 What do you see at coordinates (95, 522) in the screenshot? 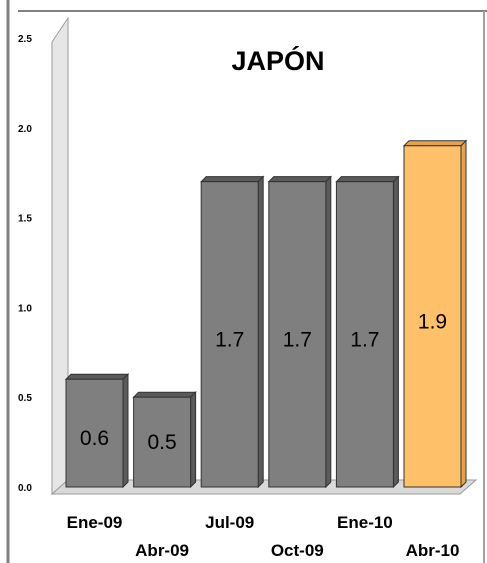
I see `x-category-label: Ene-09` at bounding box center [95, 522].